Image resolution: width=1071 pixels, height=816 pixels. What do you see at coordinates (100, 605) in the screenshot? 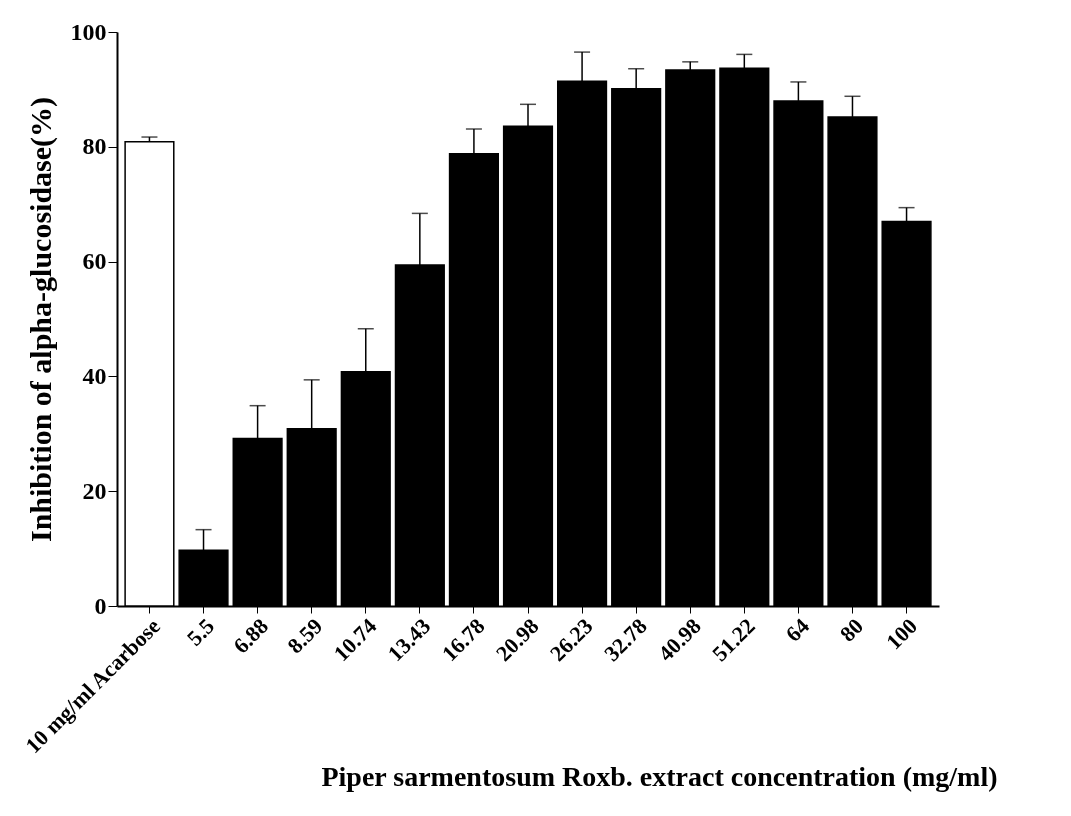
I see `y-tick-label: 0` at bounding box center [100, 605].